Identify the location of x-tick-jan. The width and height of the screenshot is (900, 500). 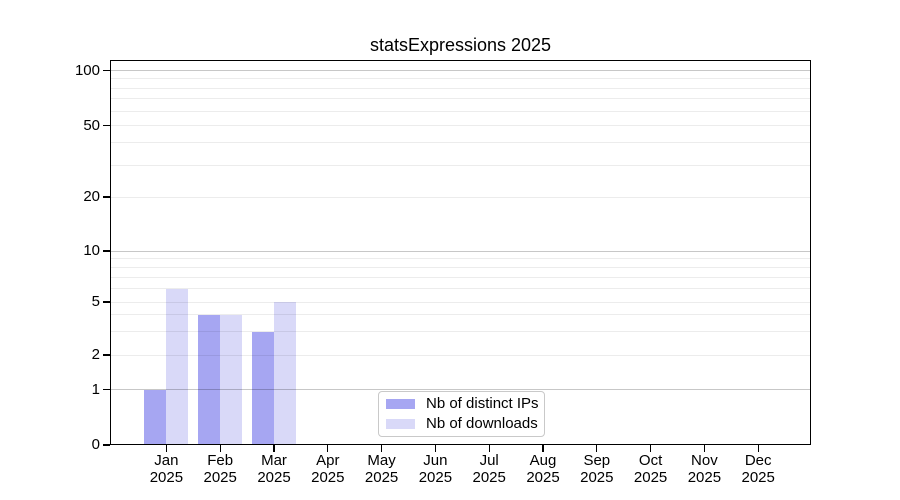
(166, 448).